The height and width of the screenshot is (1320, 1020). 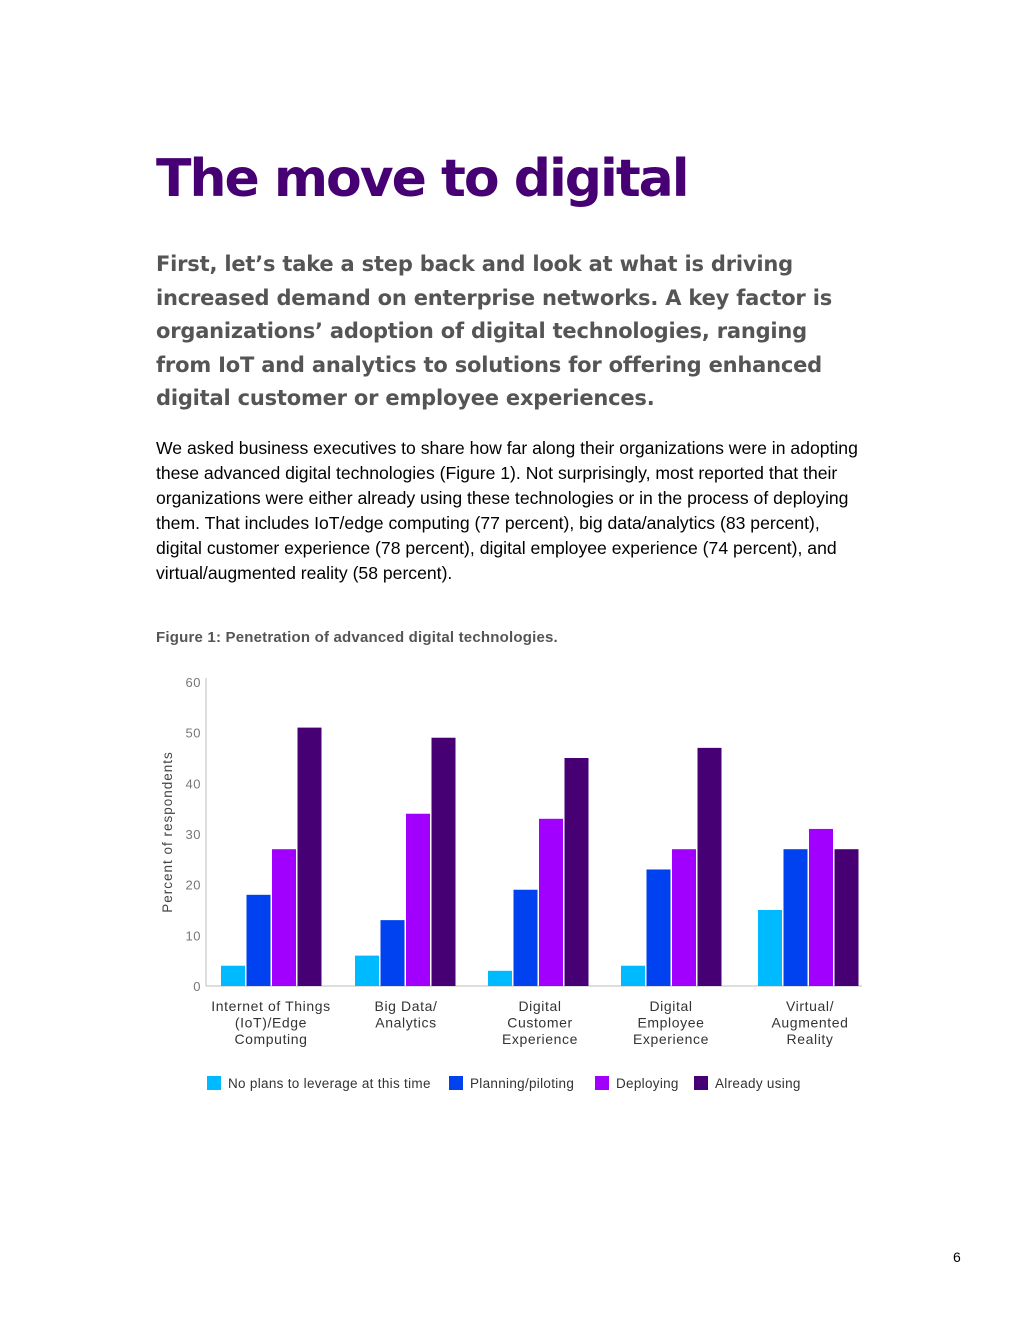 What do you see at coordinates (193, 733) in the screenshot?
I see `y-tick-label: 50` at bounding box center [193, 733].